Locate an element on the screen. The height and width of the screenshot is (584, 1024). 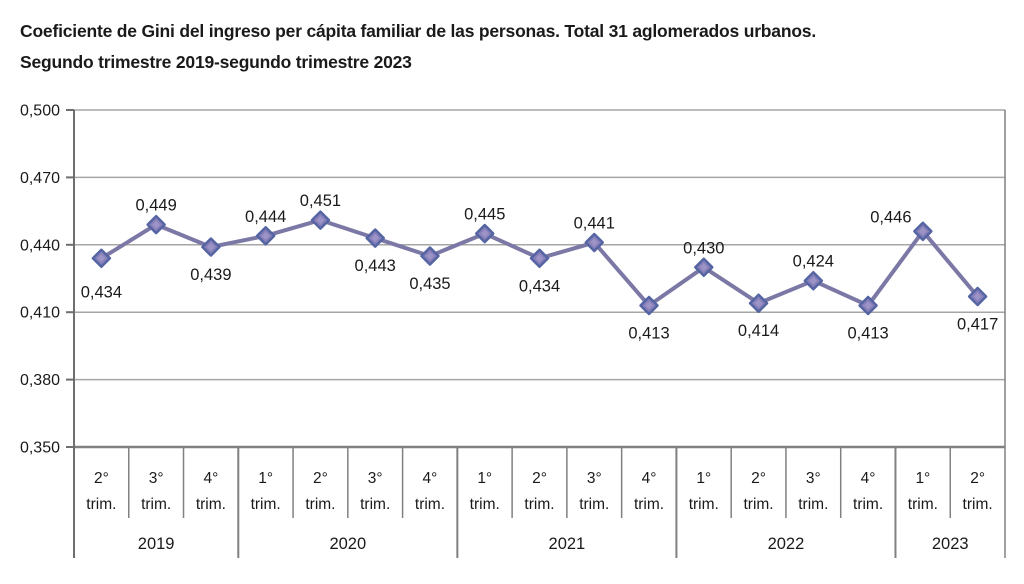
x-tick-year: 2020 is located at coordinates (347, 544).